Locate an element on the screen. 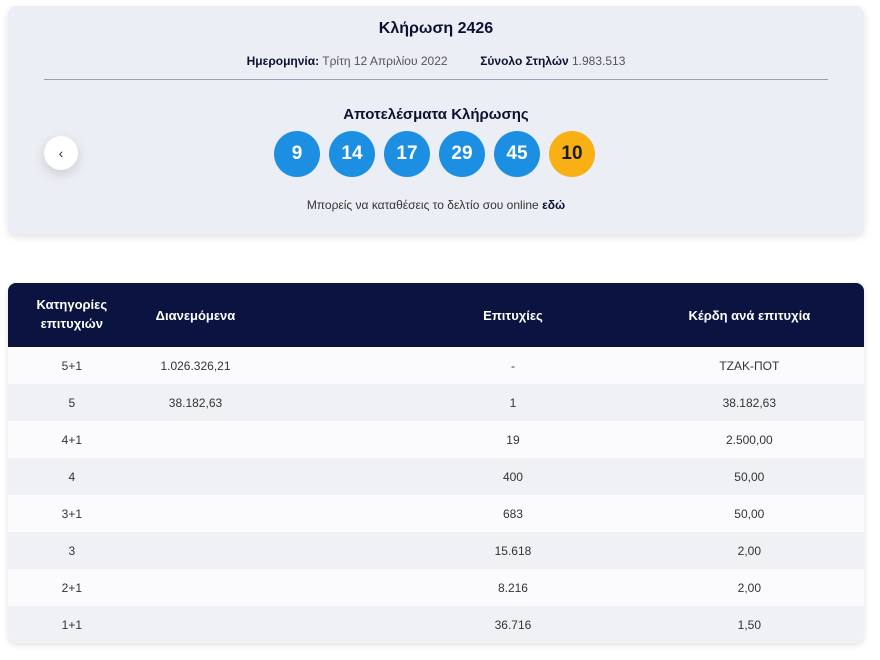  joker-ball: 10 is located at coordinates (572, 154).